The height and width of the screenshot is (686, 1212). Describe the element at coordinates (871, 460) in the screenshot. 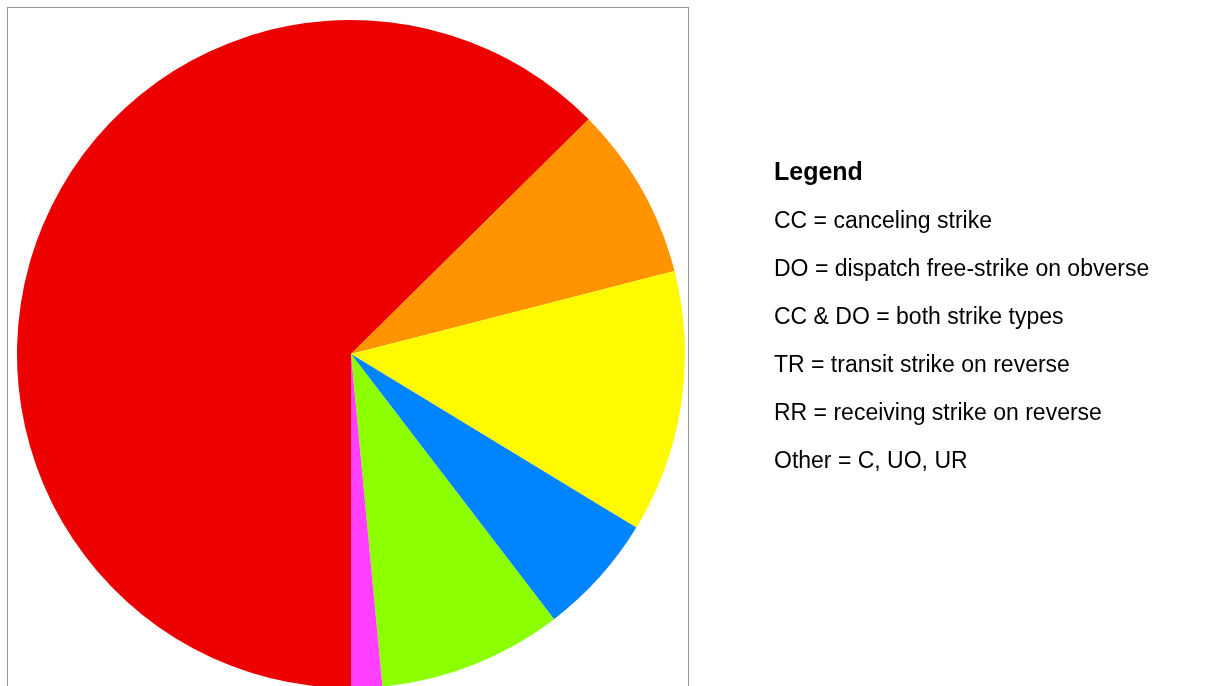

I see `text: Other = C, UO, UR` at that location.